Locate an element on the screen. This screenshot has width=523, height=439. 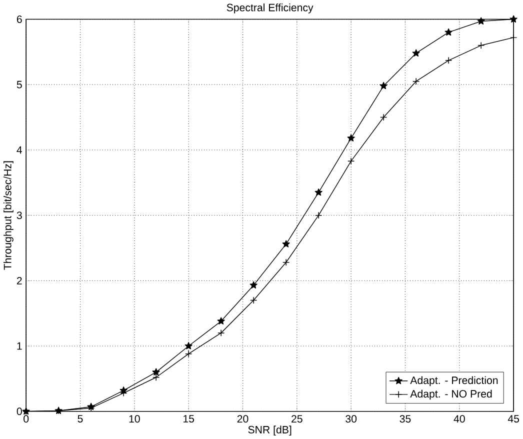
y-tick-label: 5 is located at coordinates (19, 84).